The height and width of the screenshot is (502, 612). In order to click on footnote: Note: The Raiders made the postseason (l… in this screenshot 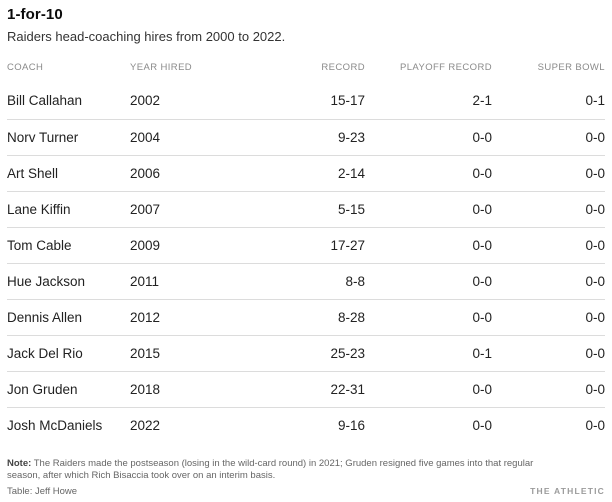, I will do `click(285, 469)`.